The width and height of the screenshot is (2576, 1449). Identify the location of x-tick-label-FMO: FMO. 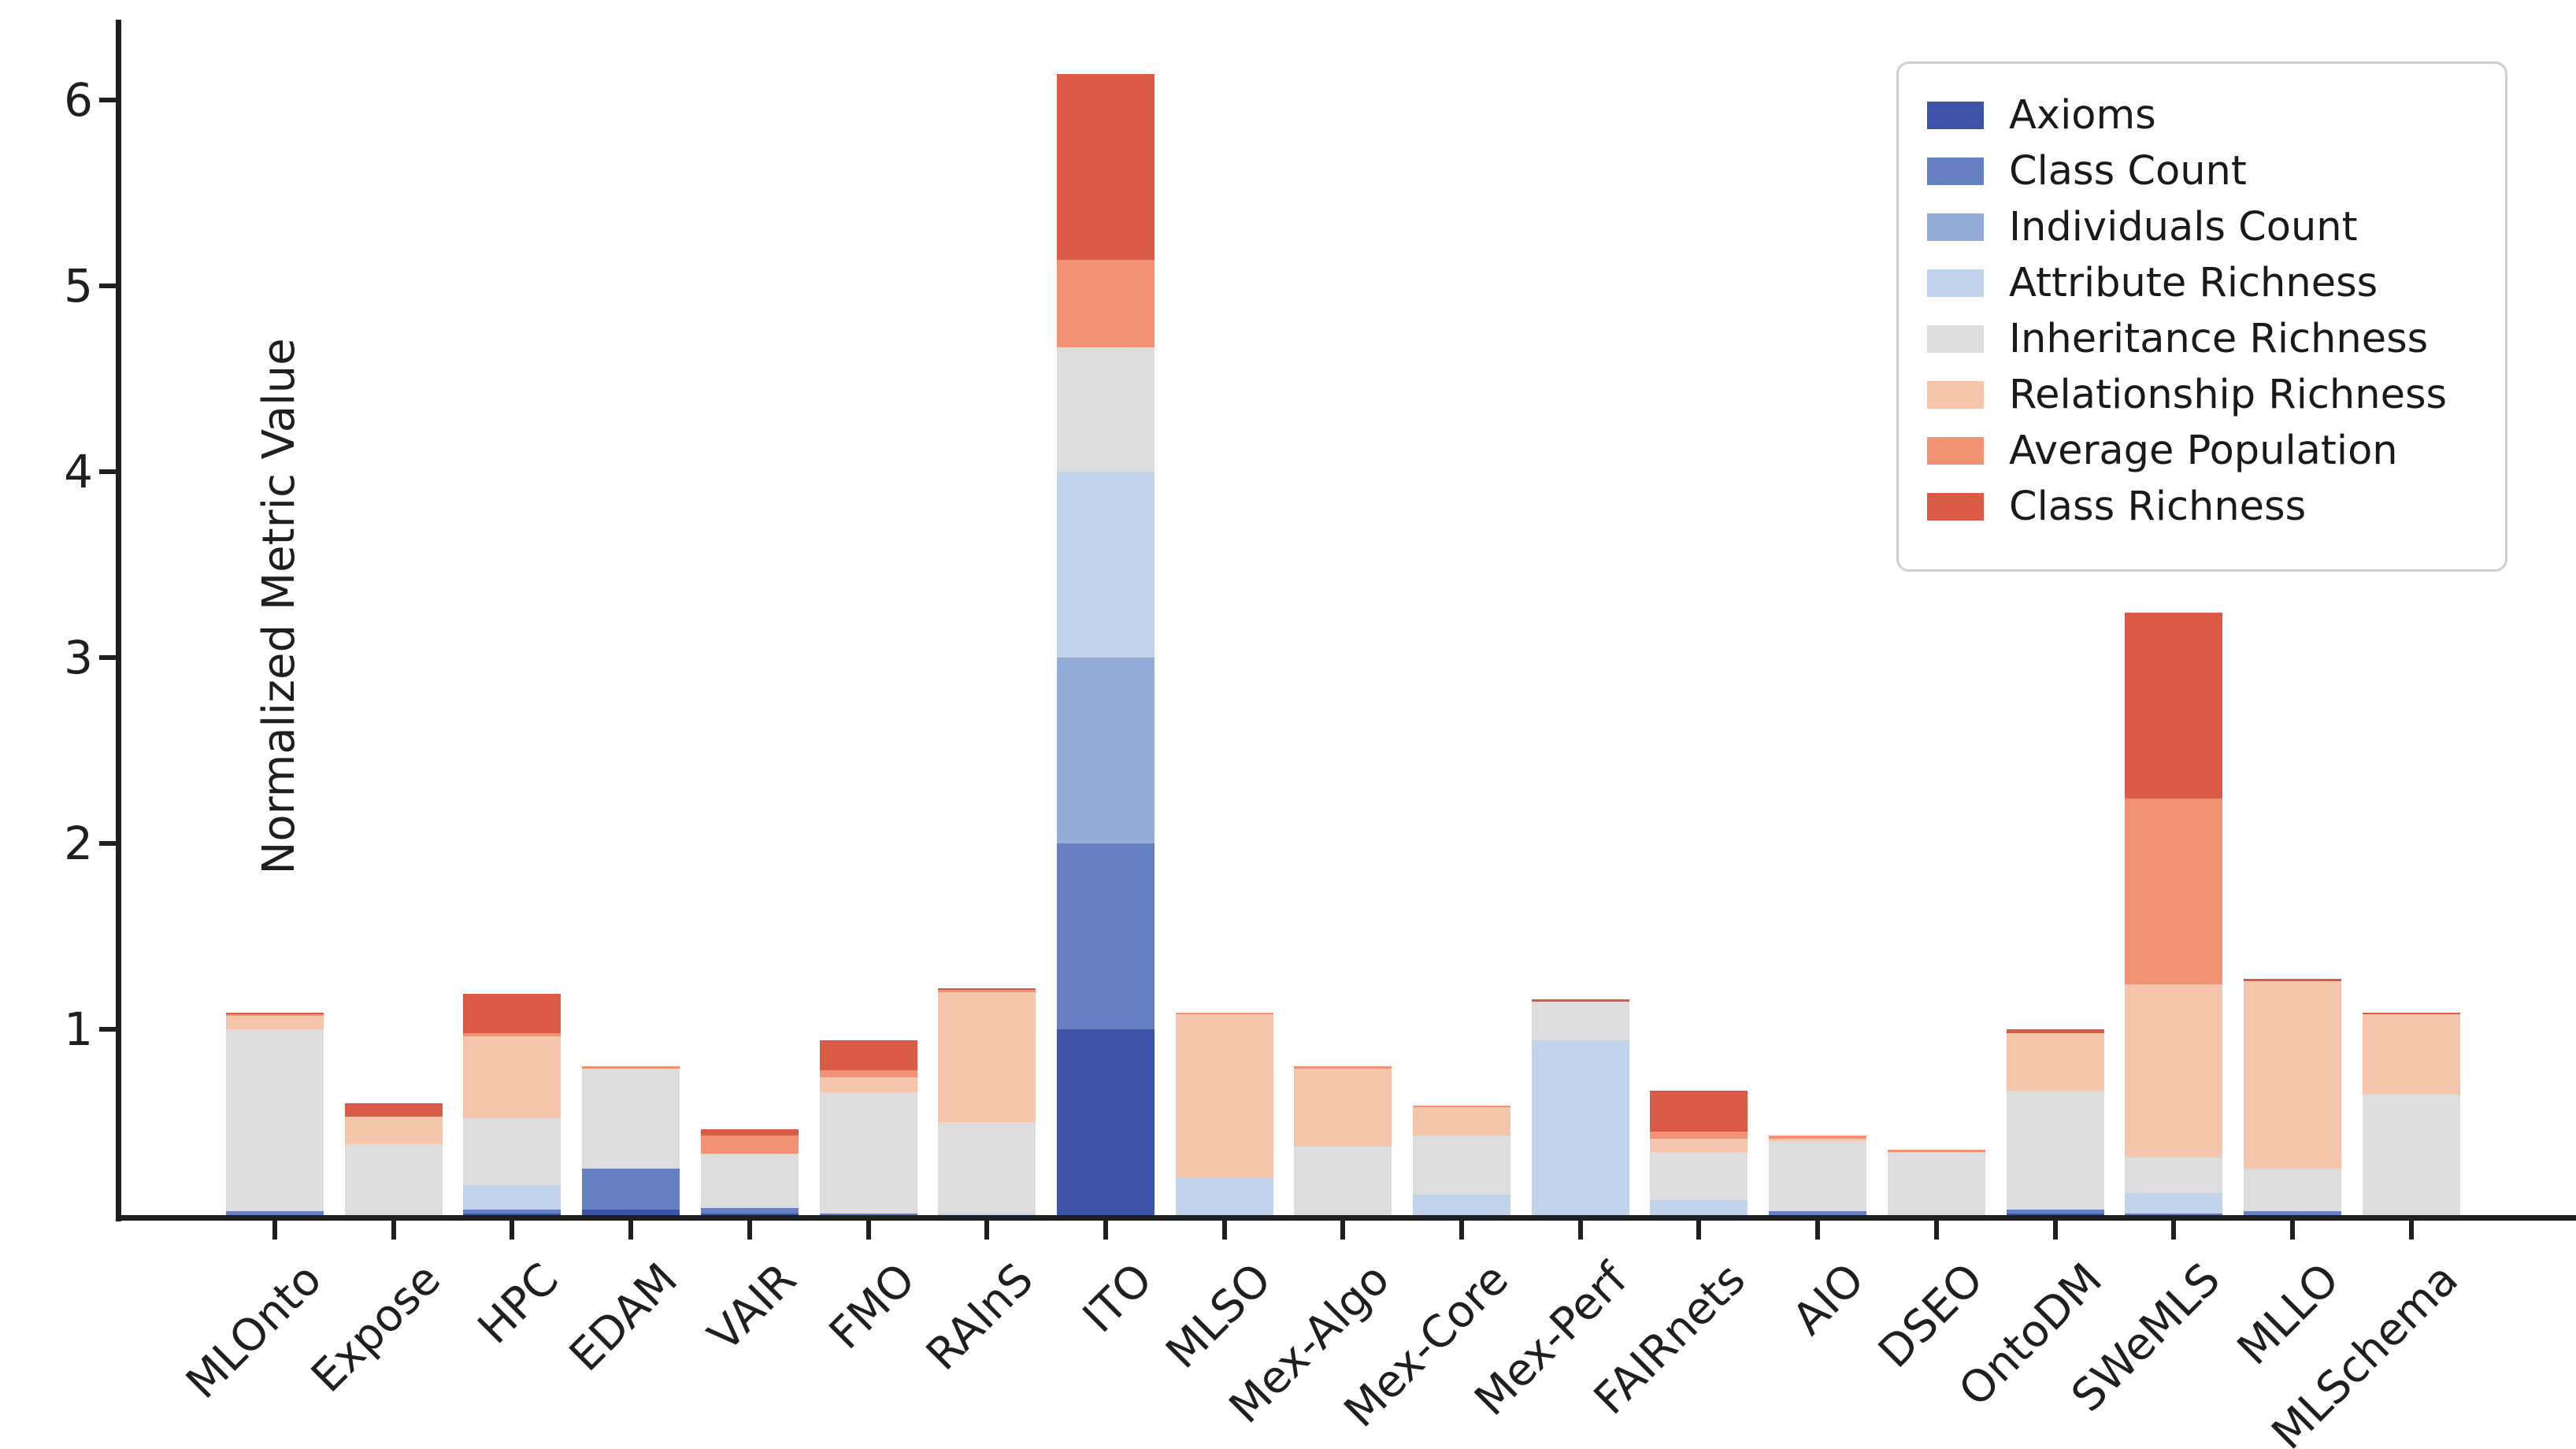
(872, 1307).